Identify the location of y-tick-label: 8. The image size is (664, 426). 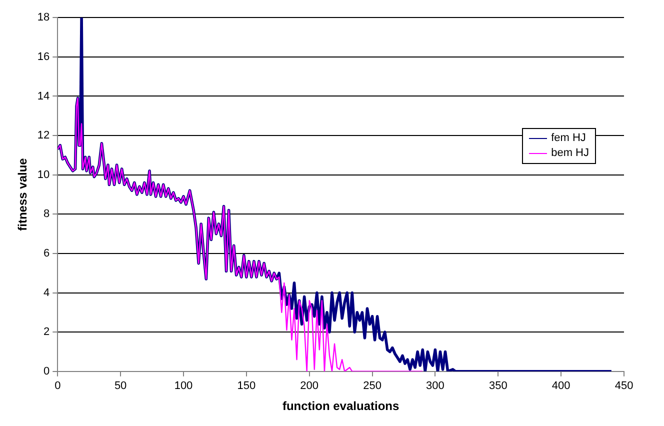
(47, 214).